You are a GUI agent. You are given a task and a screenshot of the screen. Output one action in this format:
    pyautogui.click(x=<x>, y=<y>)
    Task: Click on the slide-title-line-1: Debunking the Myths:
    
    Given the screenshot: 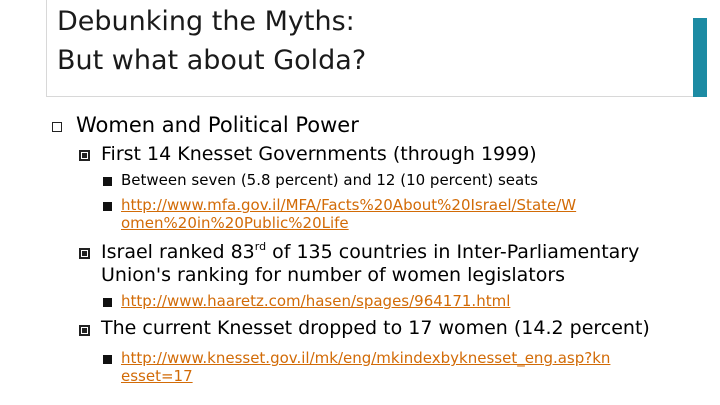 What is the action you would take?
    pyautogui.click(x=206, y=21)
    